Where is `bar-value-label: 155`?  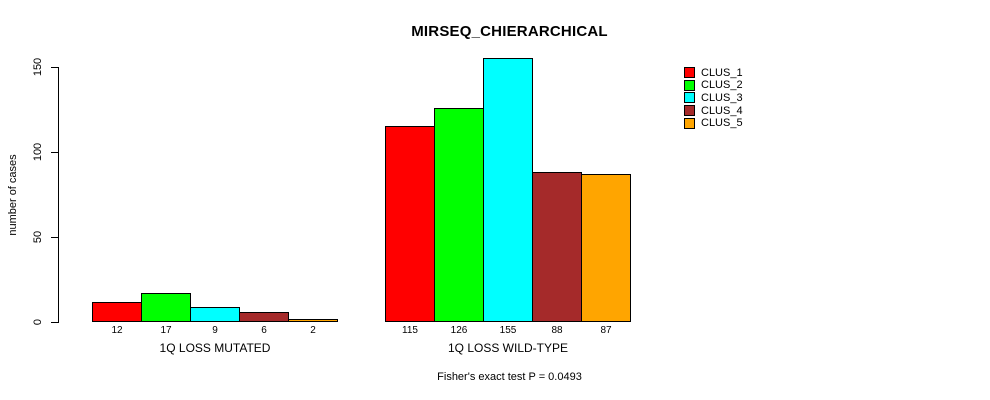 bar-value-label: 155 is located at coordinates (508, 330).